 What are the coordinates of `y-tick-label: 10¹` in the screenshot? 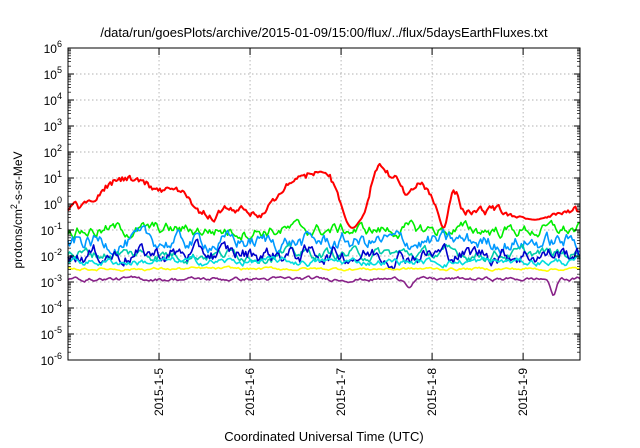 It's located at (53, 177).